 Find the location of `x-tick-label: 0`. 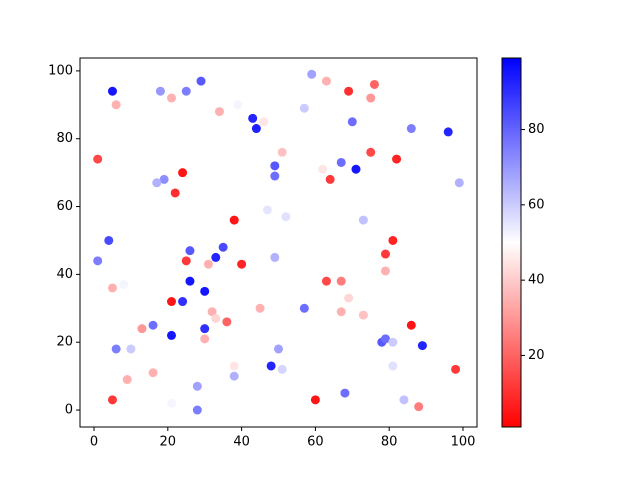

x-tick-label: 0 is located at coordinates (94, 442).